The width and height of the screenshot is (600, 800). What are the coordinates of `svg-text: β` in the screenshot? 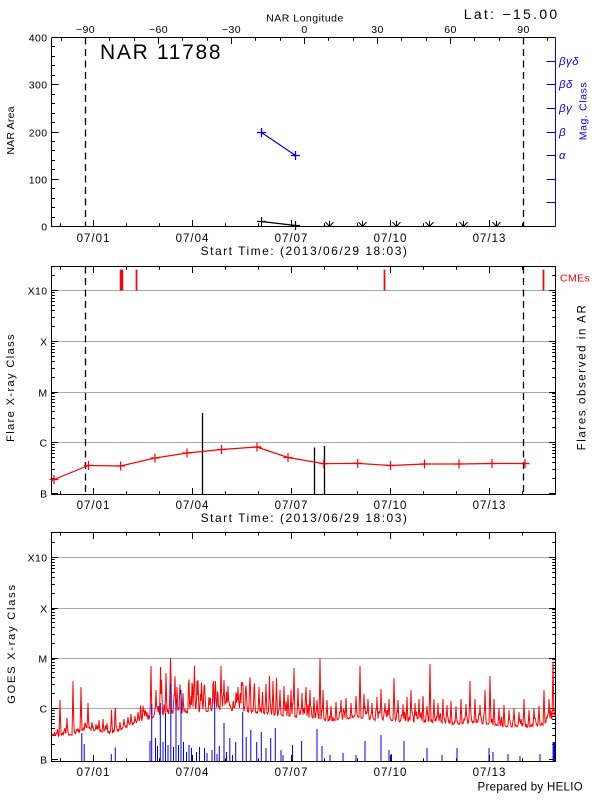 It's located at (562, 133).